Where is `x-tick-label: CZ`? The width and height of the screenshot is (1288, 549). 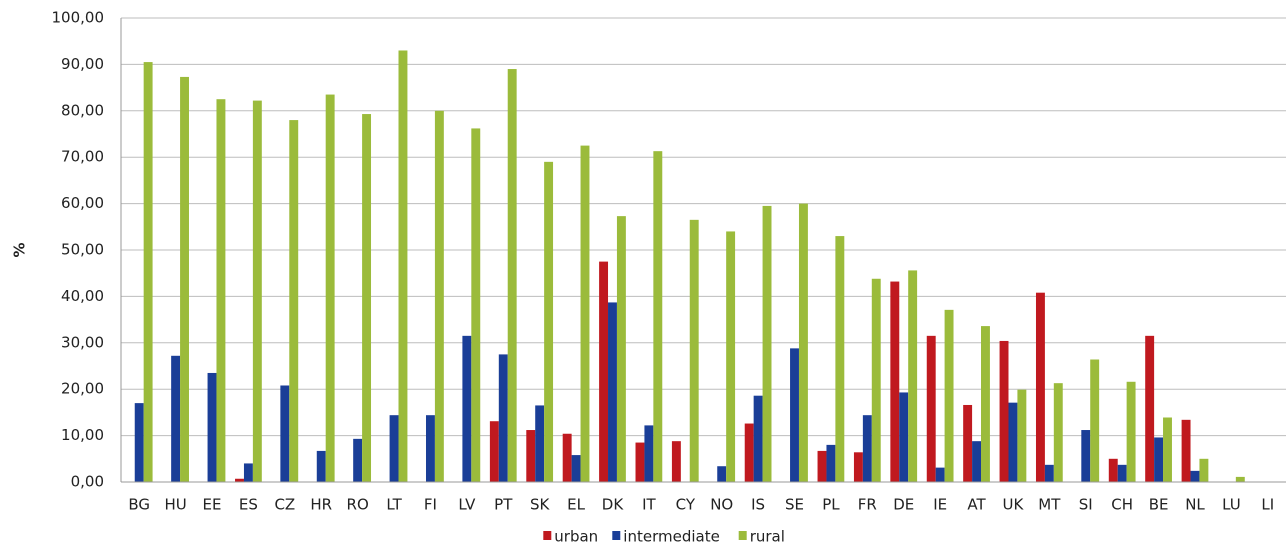
x-tick-label: CZ is located at coordinates (284, 505).